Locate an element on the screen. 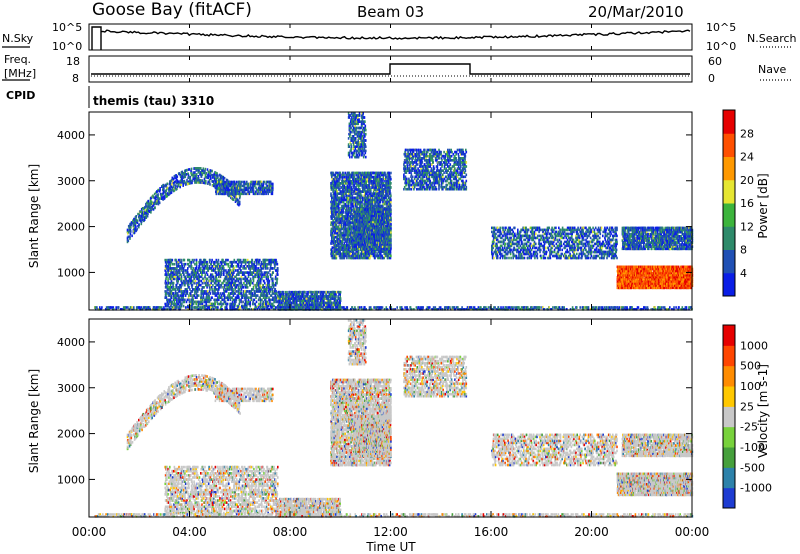 The width and height of the screenshot is (800, 554). nsearch-label: N.Search is located at coordinates (772, 38).